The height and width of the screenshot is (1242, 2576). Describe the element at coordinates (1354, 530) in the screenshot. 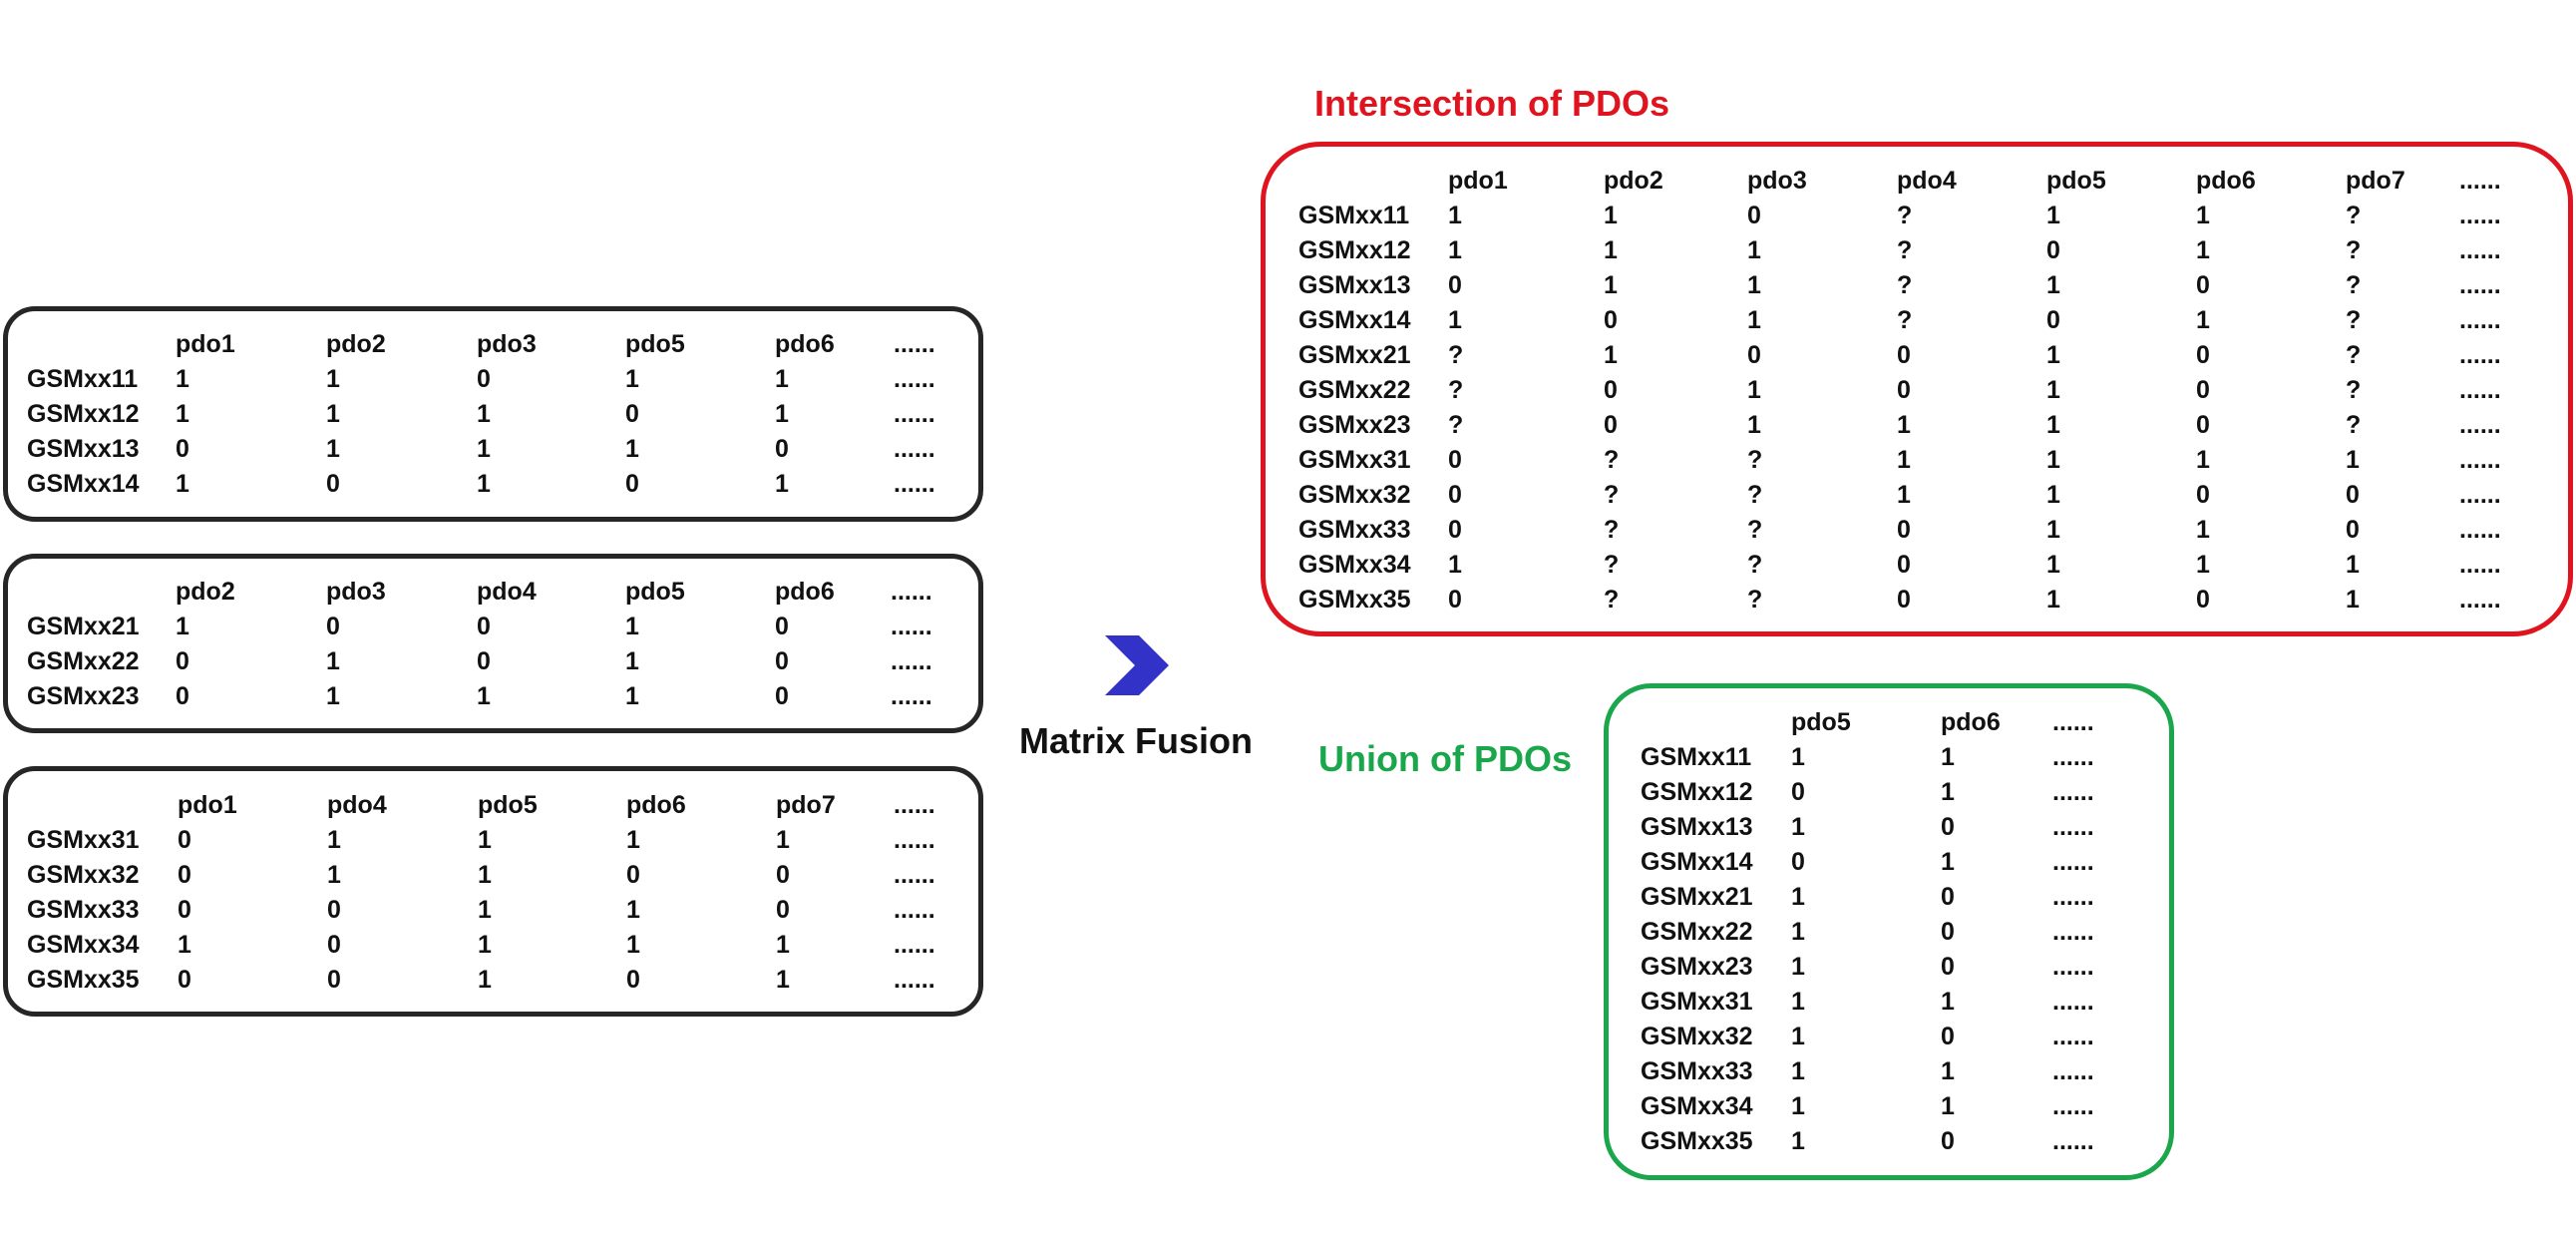

I see `row-label: GSMxx33` at that location.